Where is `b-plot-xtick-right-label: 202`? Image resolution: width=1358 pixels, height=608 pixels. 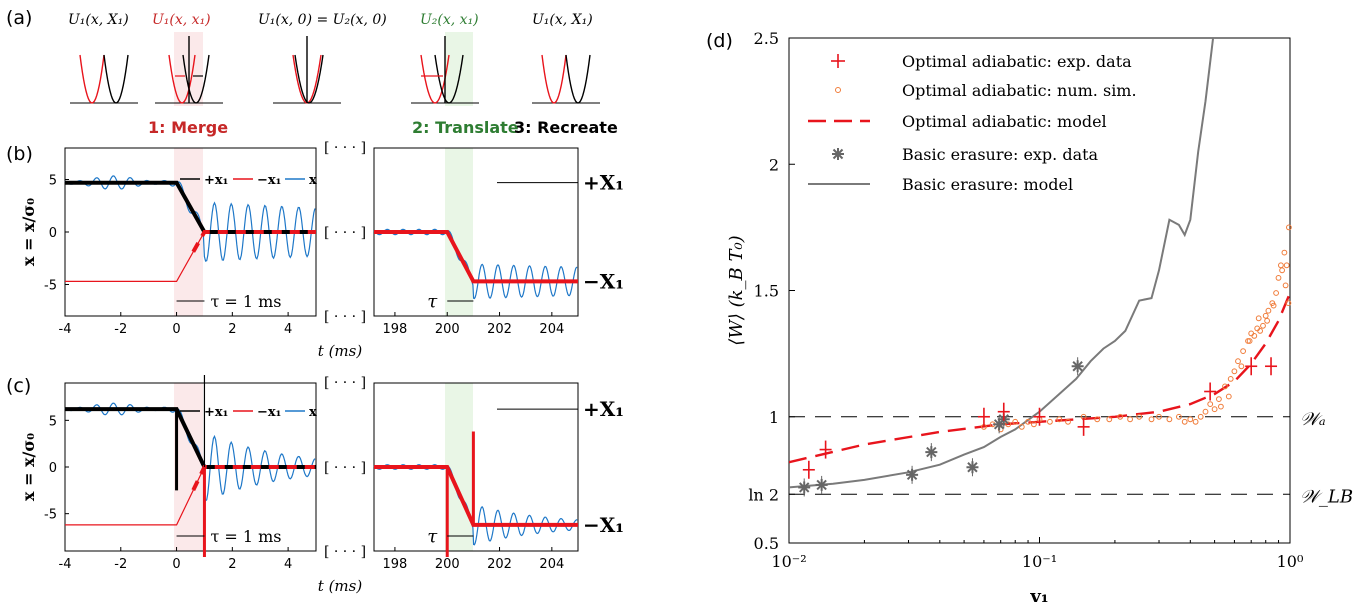
b-plot-xtick-right-label: 202 is located at coordinates (499, 329).